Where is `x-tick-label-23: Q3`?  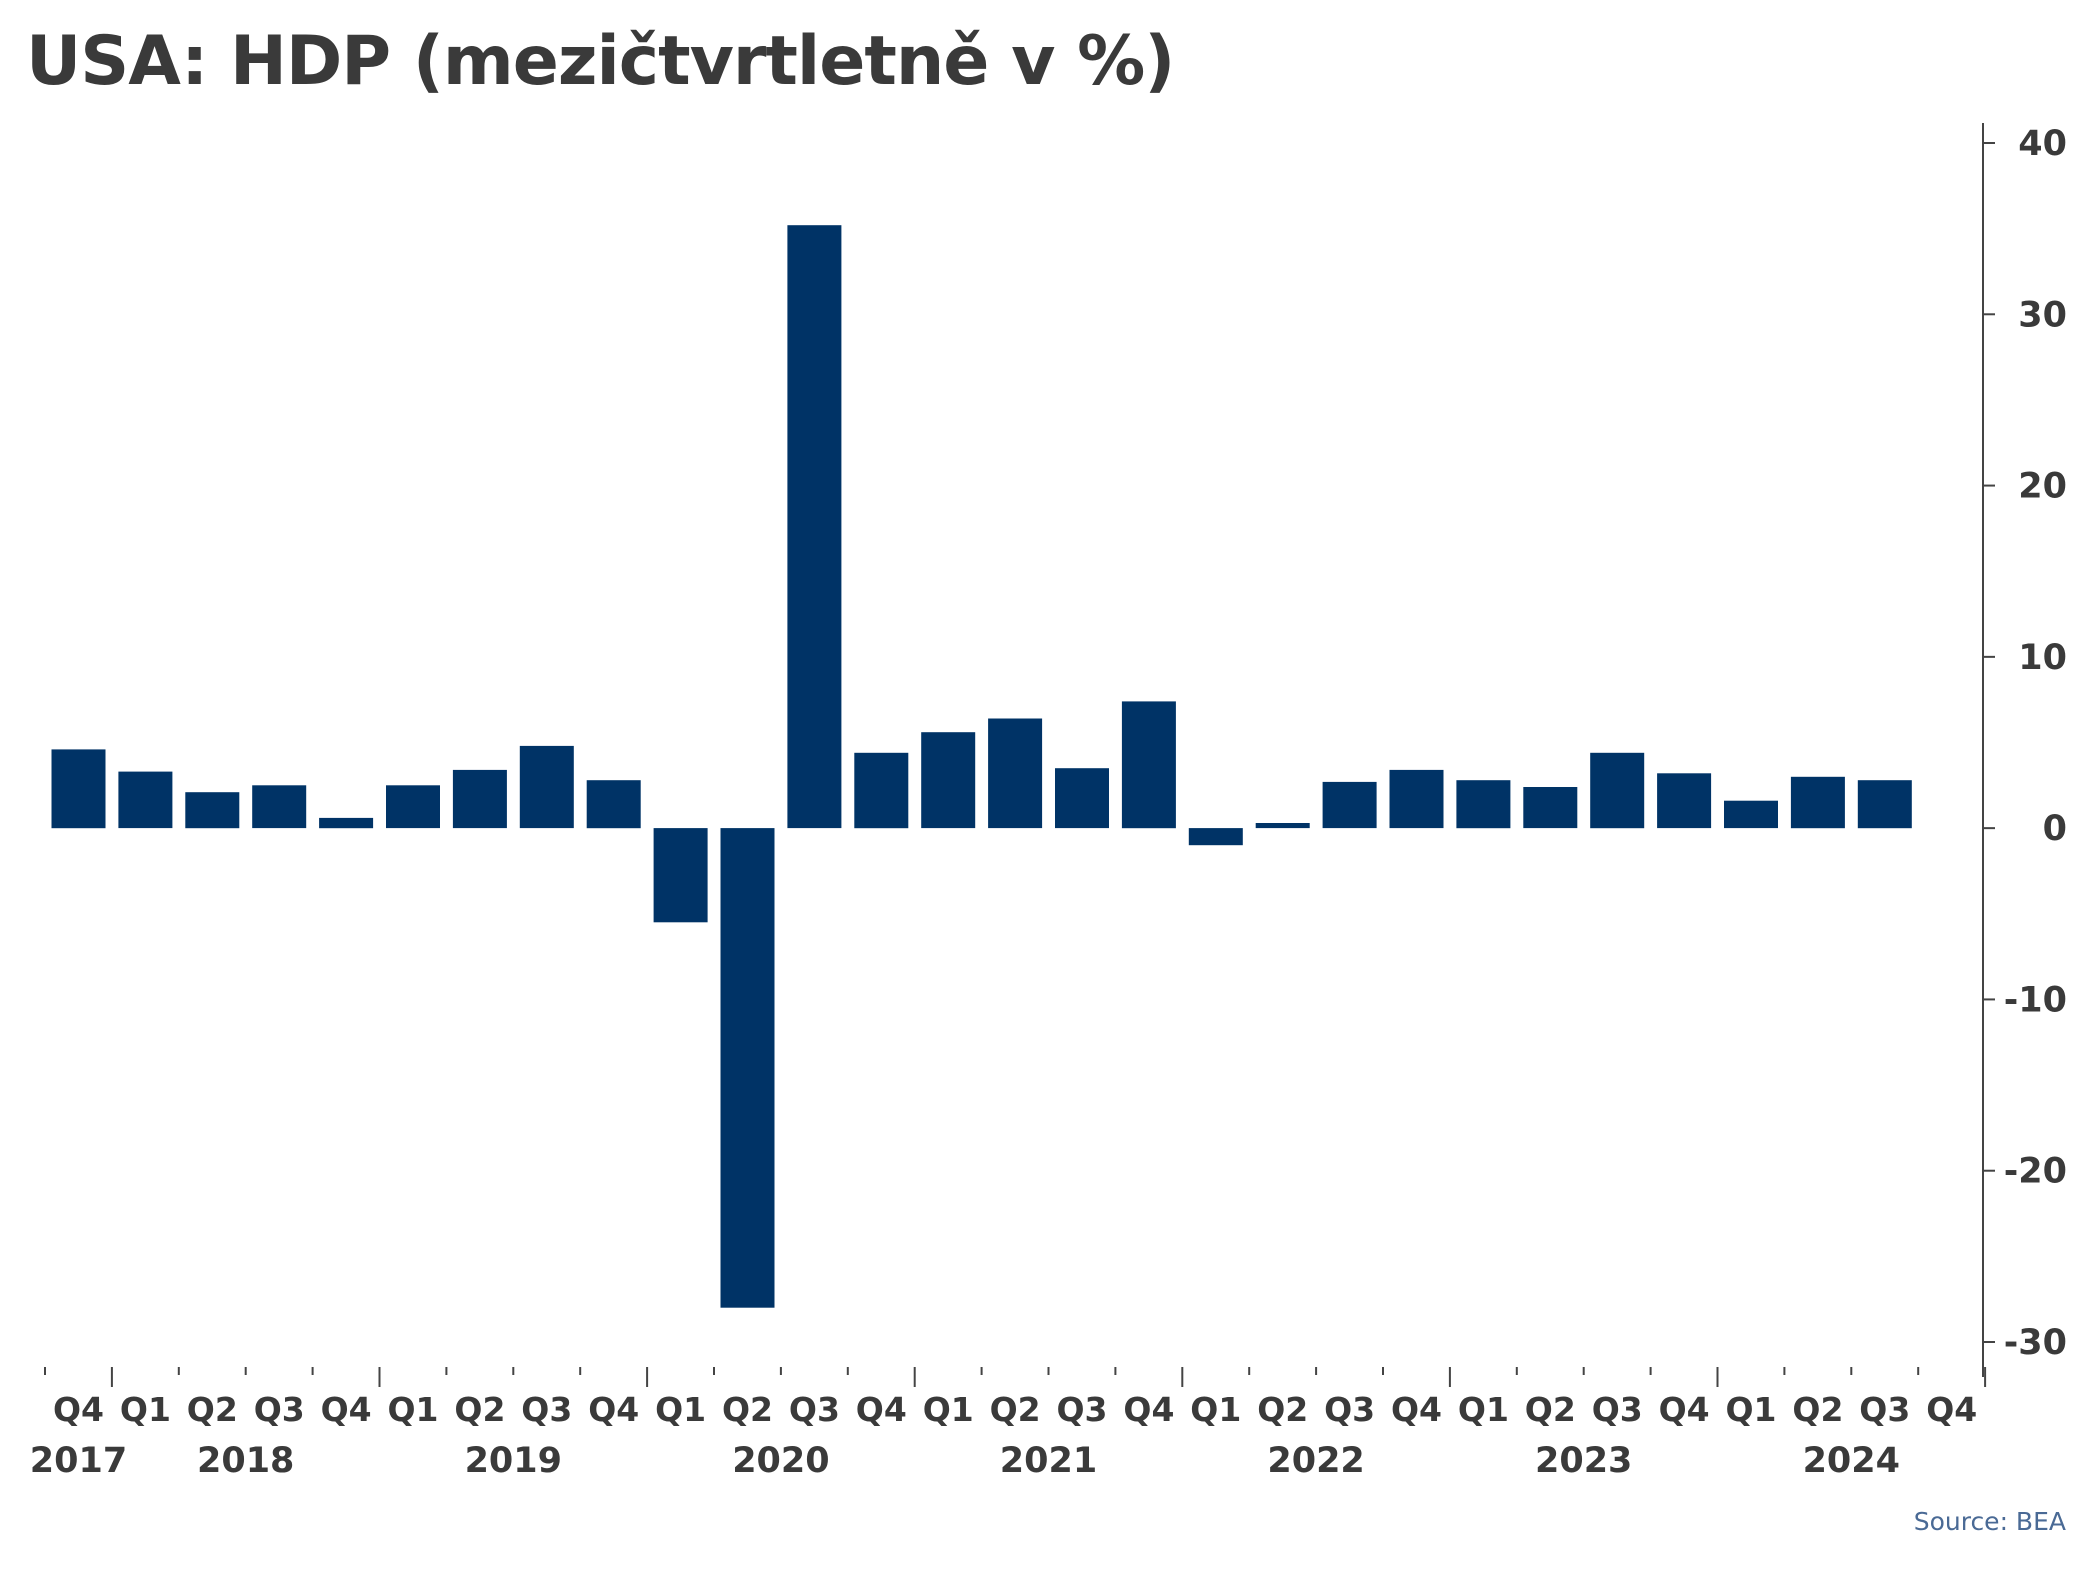
x-tick-label-23: Q3 is located at coordinates (1617, 1409).